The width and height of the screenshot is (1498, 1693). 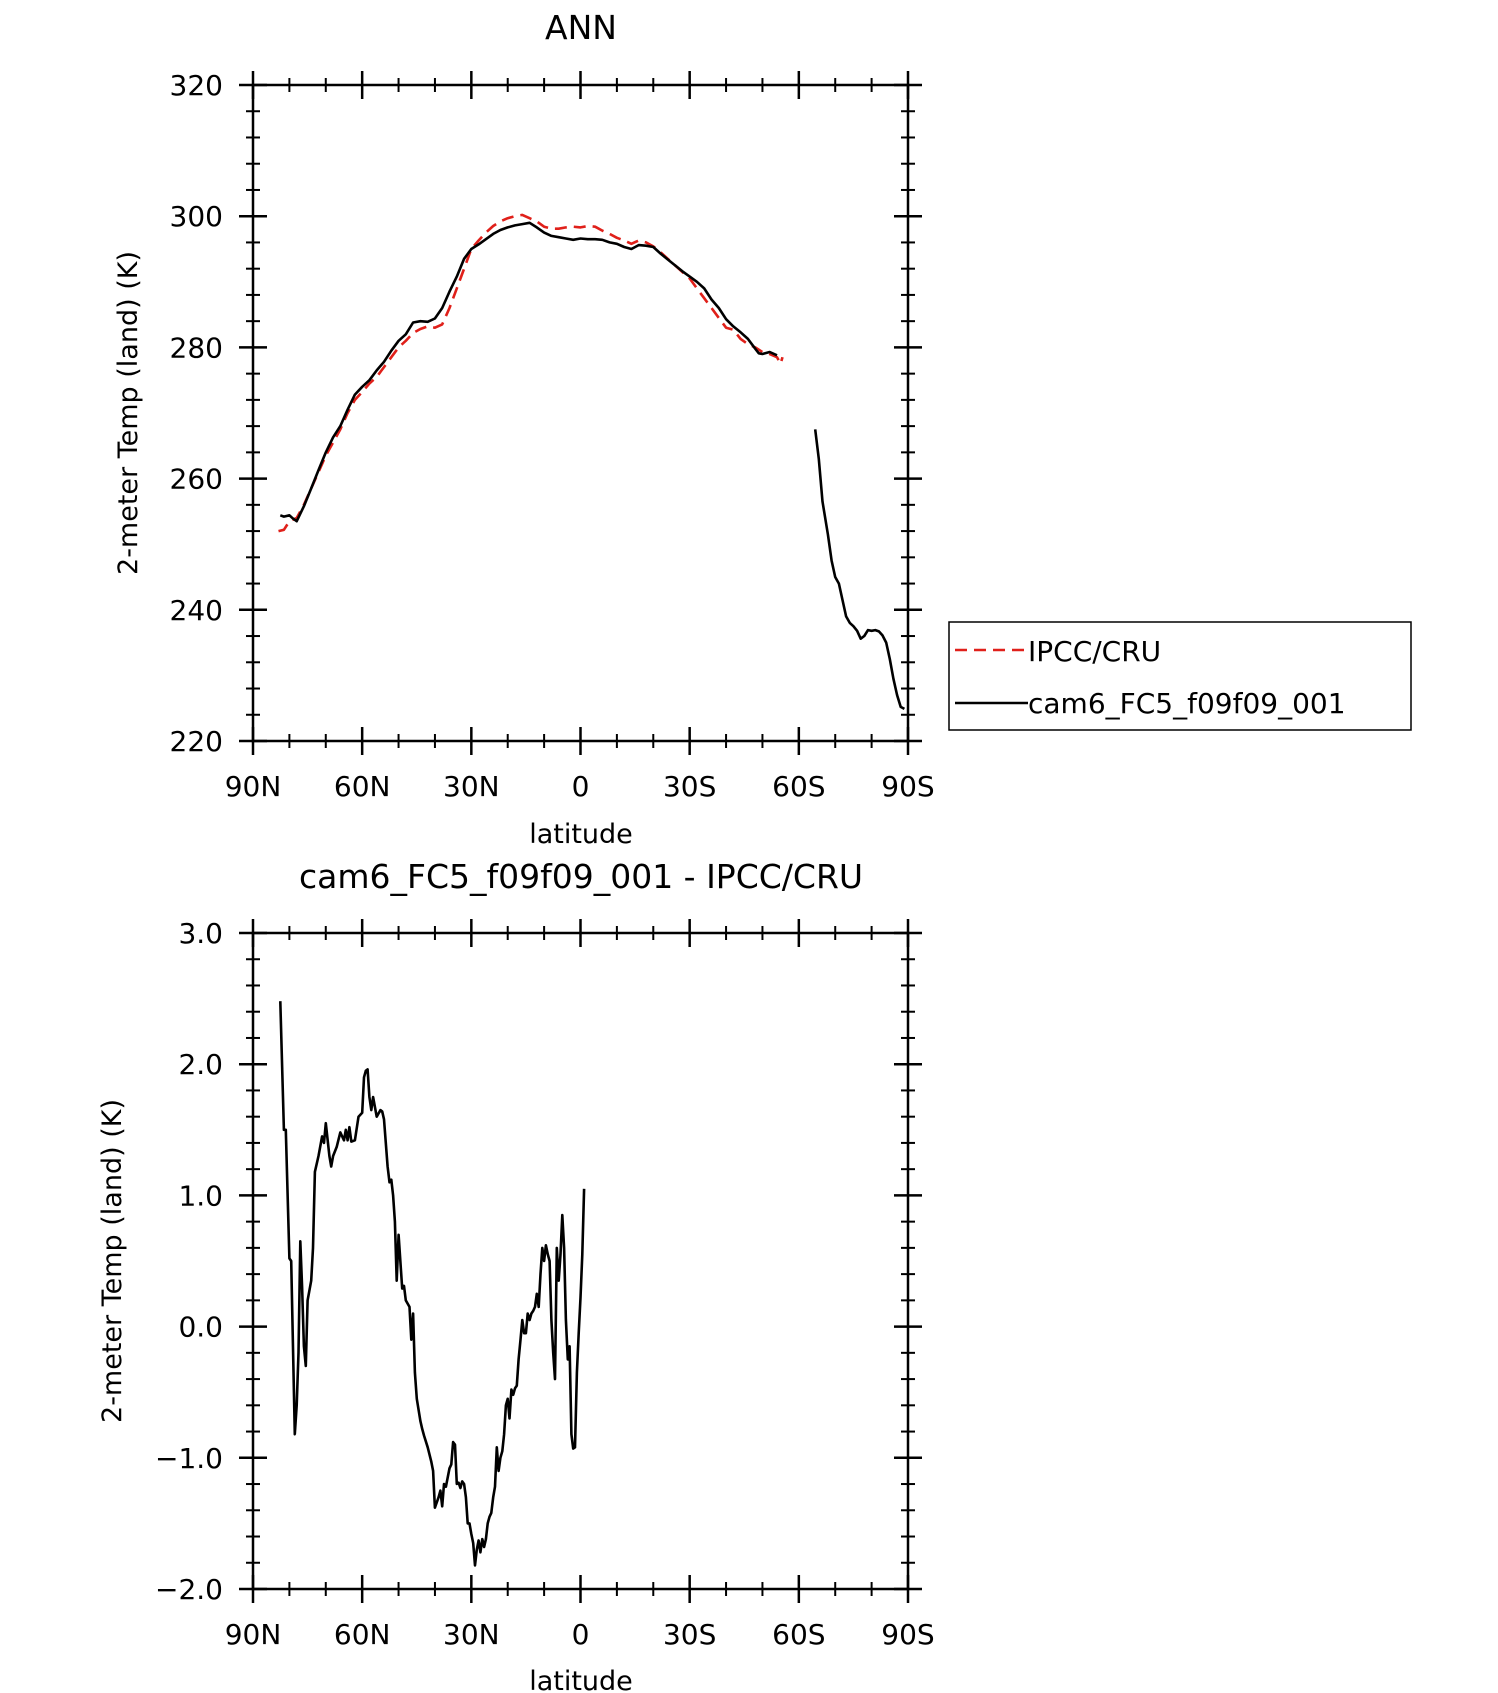 I want to click on bottom-chart-x-tick-label: 90S, so click(x=907, y=1634).